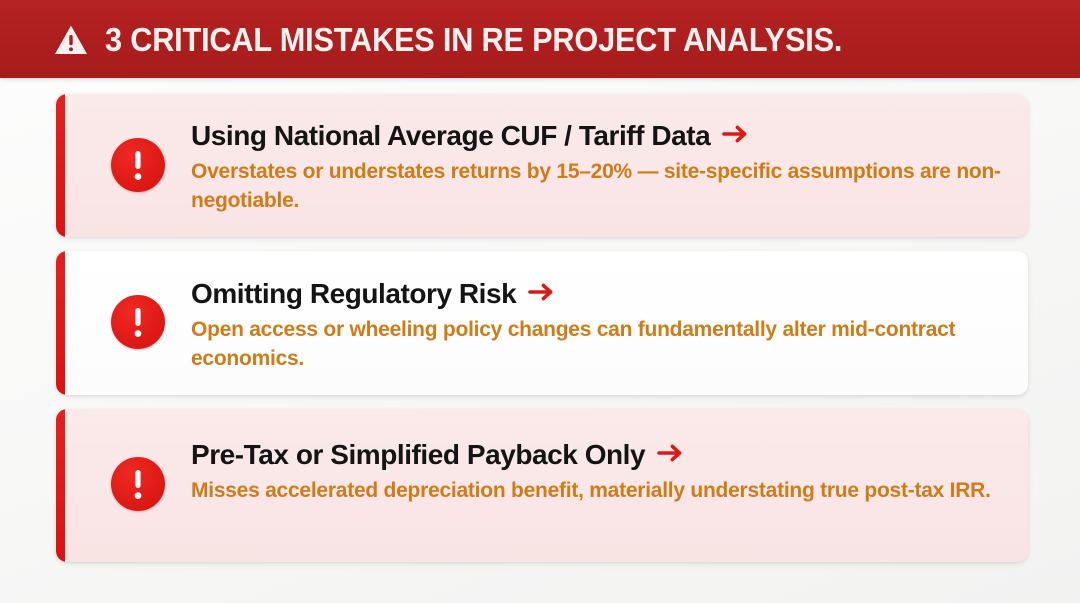 Image resolution: width=1080 pixels, height=603 pixels. I want to click on card-title-text: Omitting Regulatory Risk, so click(354, 293).